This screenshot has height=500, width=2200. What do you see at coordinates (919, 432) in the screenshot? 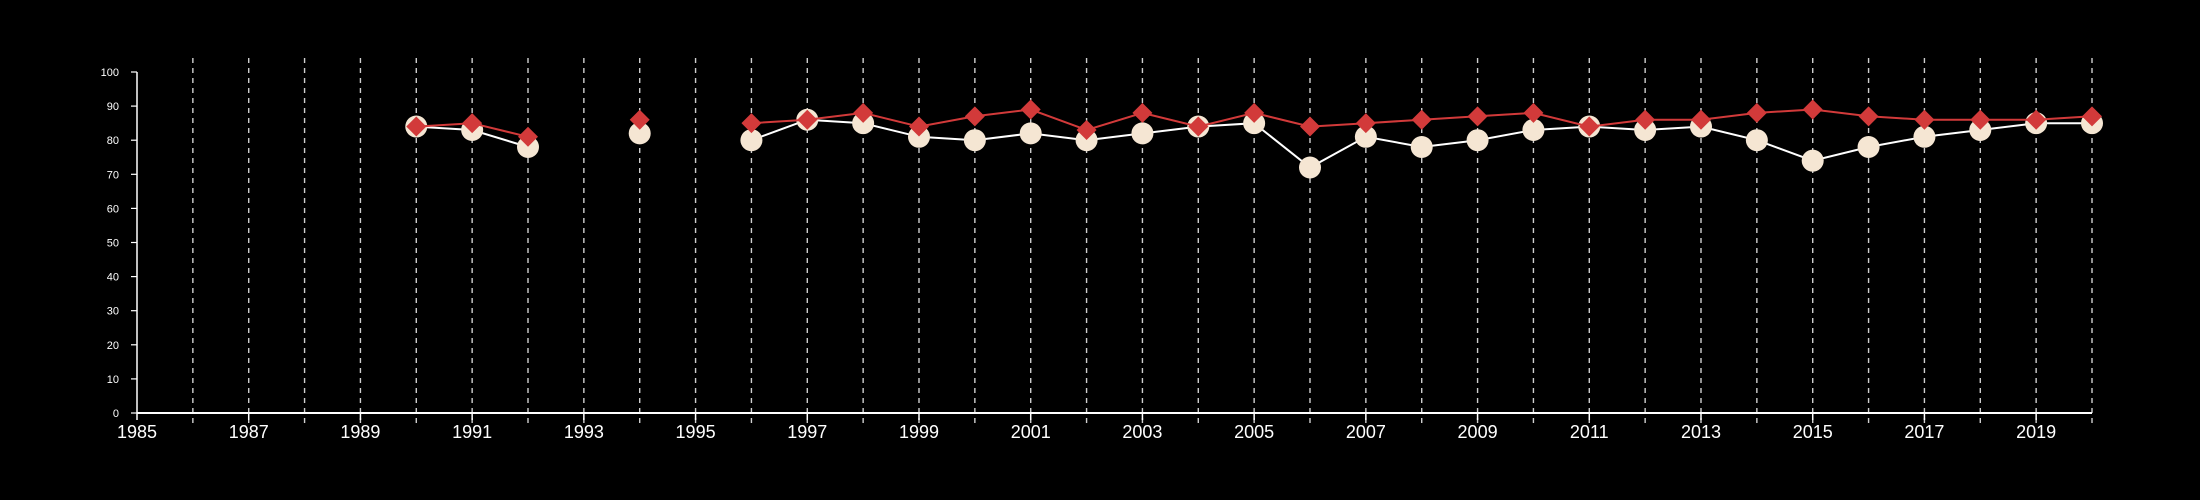
I see `x-tick-label-1999: 1999` at bounding box center [919, 432].